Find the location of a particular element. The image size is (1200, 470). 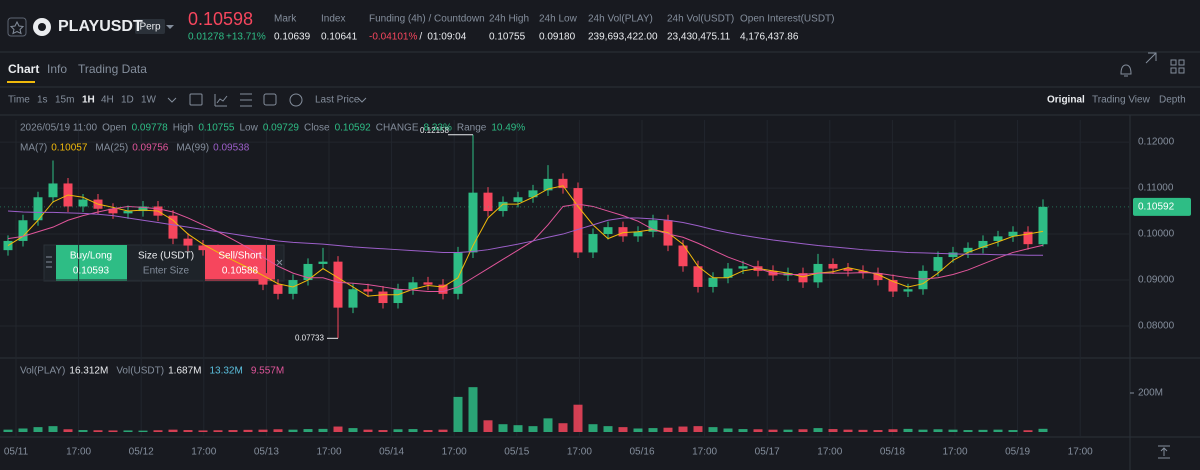

ma-legend-value: 0.10057 is located at coordinates (69, 148).